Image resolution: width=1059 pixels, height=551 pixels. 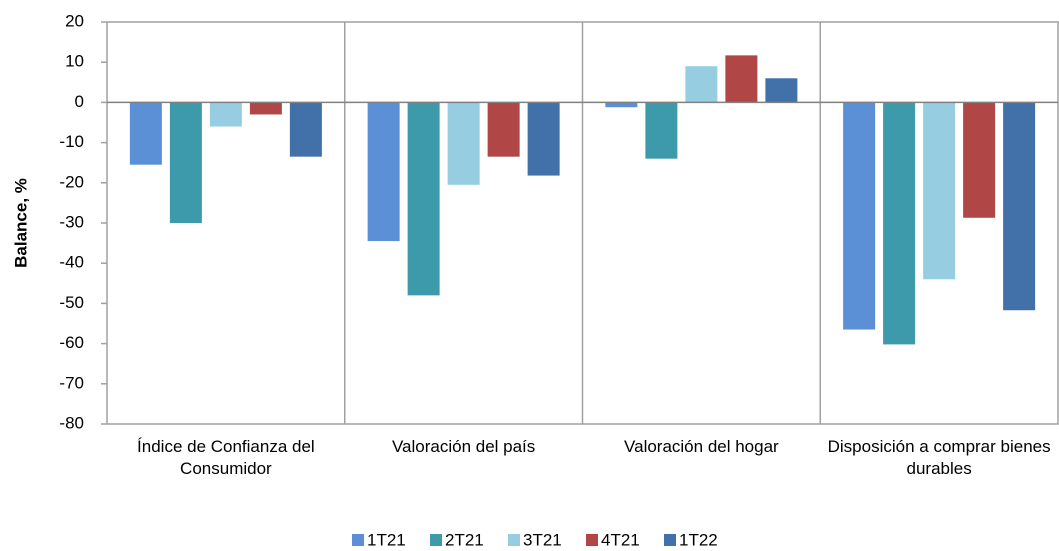 What do you see at coordinates (226, 457) in the screenshot?
I see `x-tick-label: Índice de Confianza del Consumidor` at bounding box center [226, 457].